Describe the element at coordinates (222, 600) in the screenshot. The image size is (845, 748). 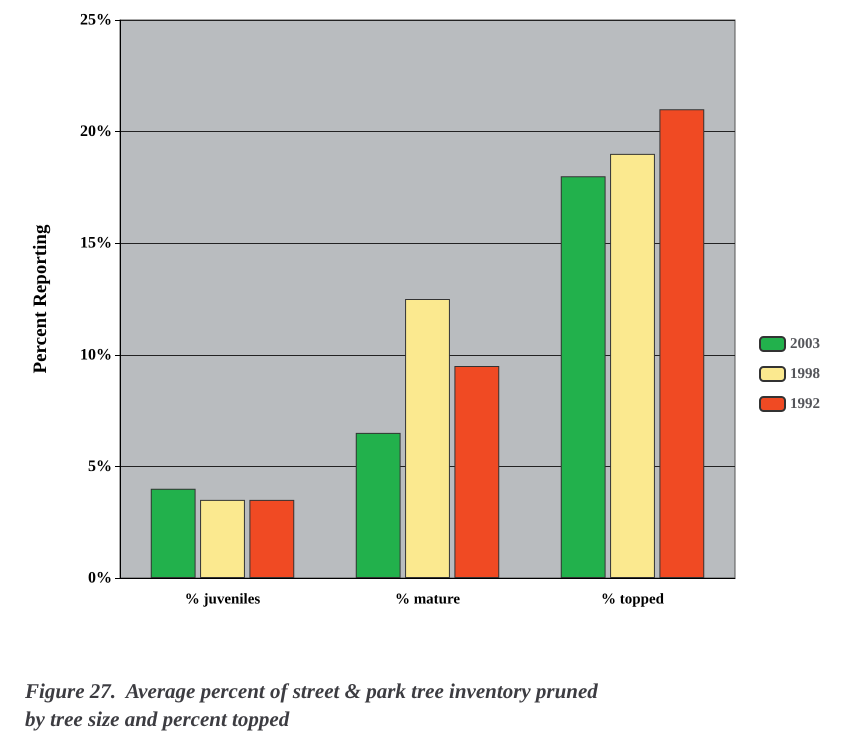
I see `x-tick-label: % juveniles` at that location.